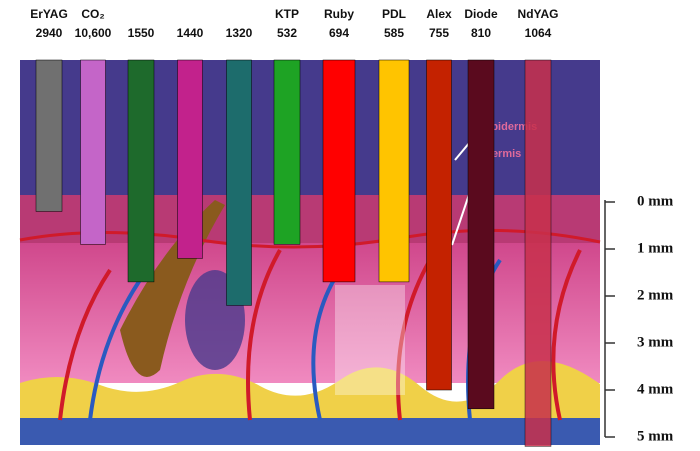 The image size is (700, 451). What do you see at coordinates (141, 33) in the screenshot?
I see `wavelength: 1550` at bounding box center [141, 33].